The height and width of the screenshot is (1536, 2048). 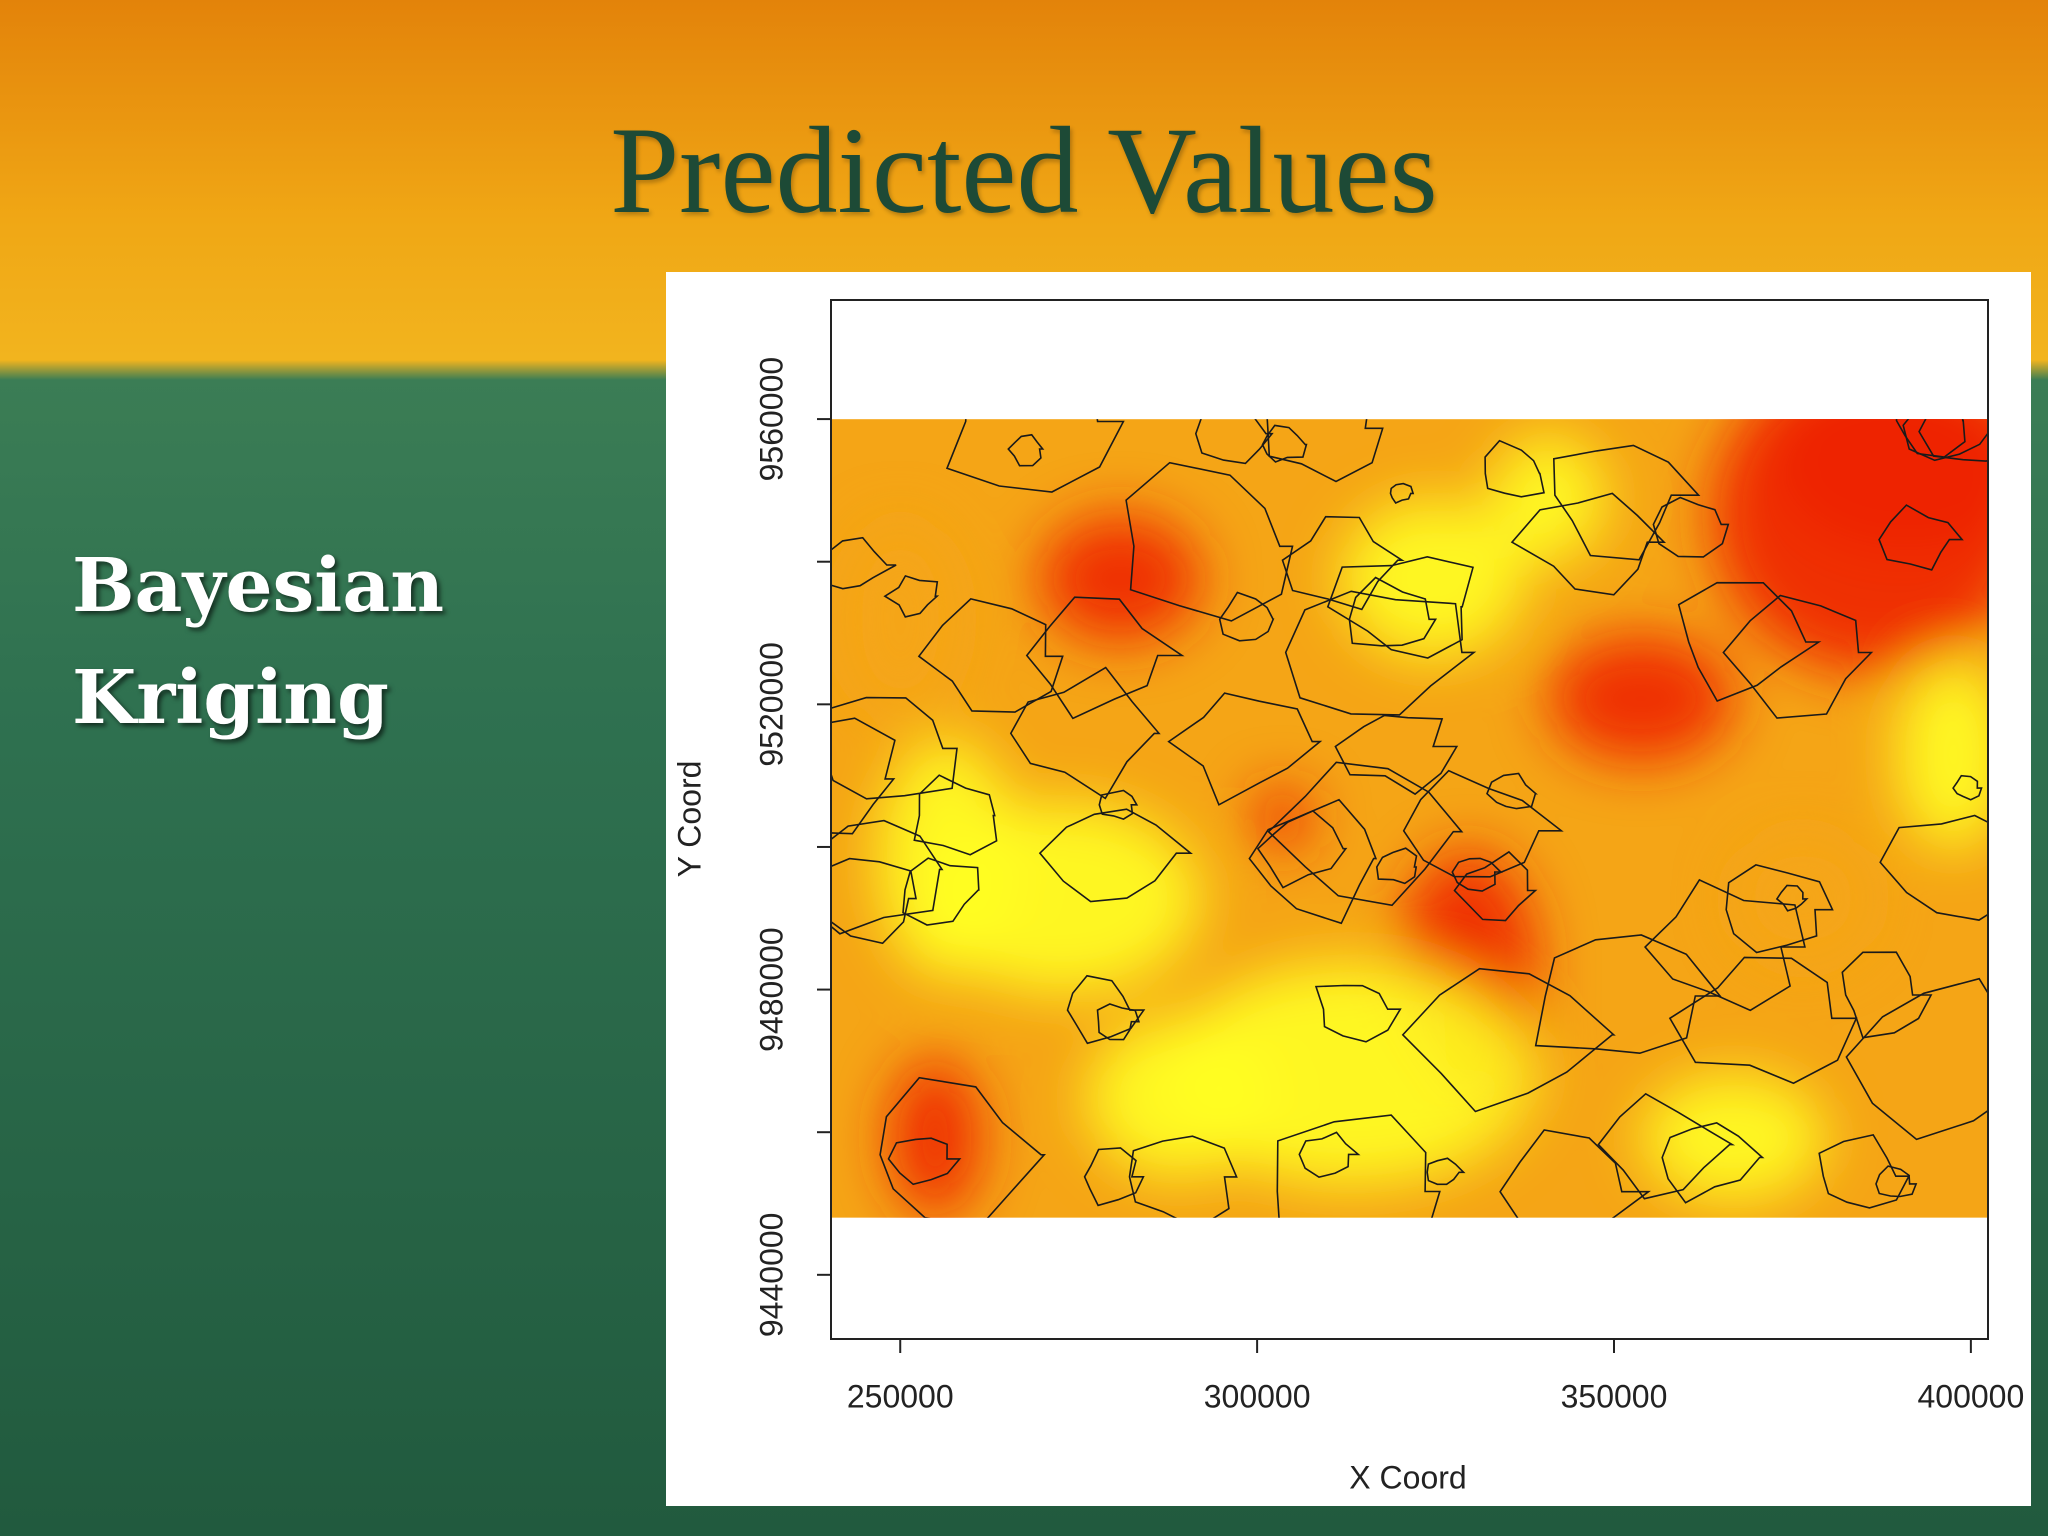 I want to click on y-tick-label: 9440000, so click(x=771, y=1275).